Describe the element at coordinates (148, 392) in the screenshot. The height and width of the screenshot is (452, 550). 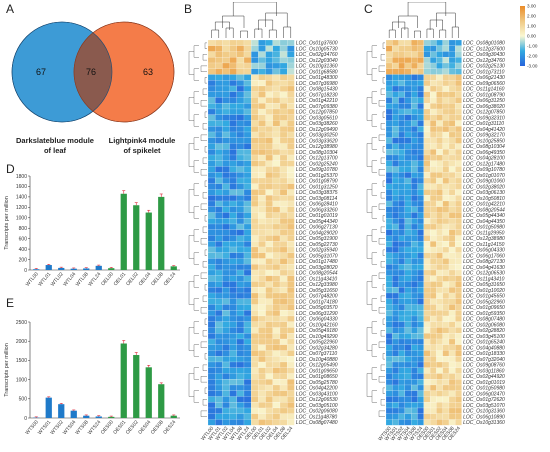
I see `bar-e-bar` at that location.